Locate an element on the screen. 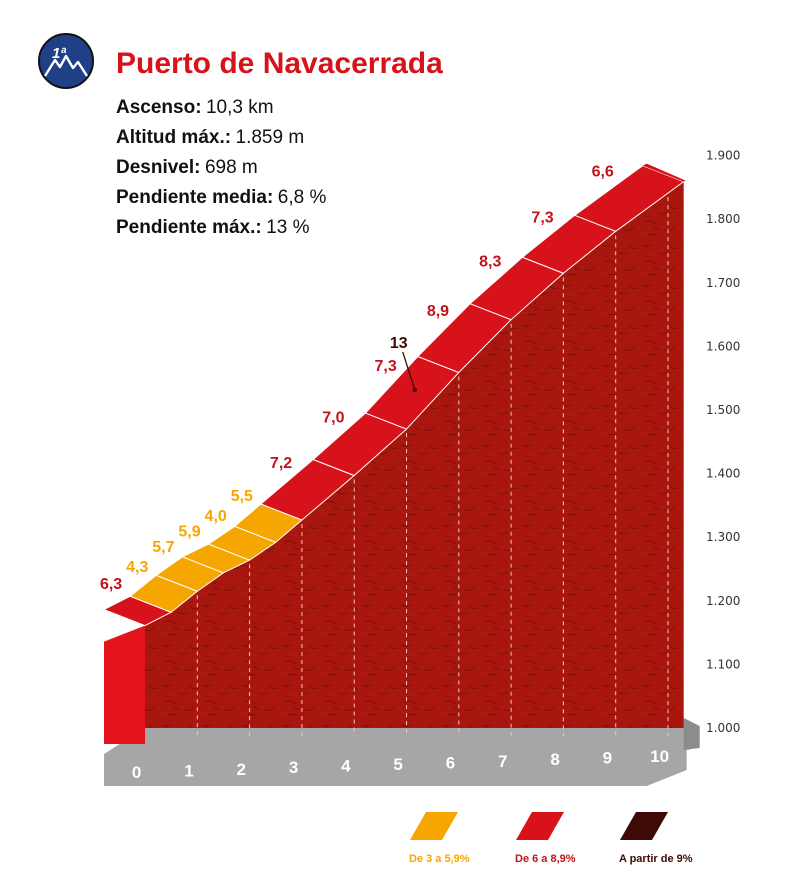 The image size is (788, 888). y-tick-label: 1.100 is located at coordinates (723, 664).